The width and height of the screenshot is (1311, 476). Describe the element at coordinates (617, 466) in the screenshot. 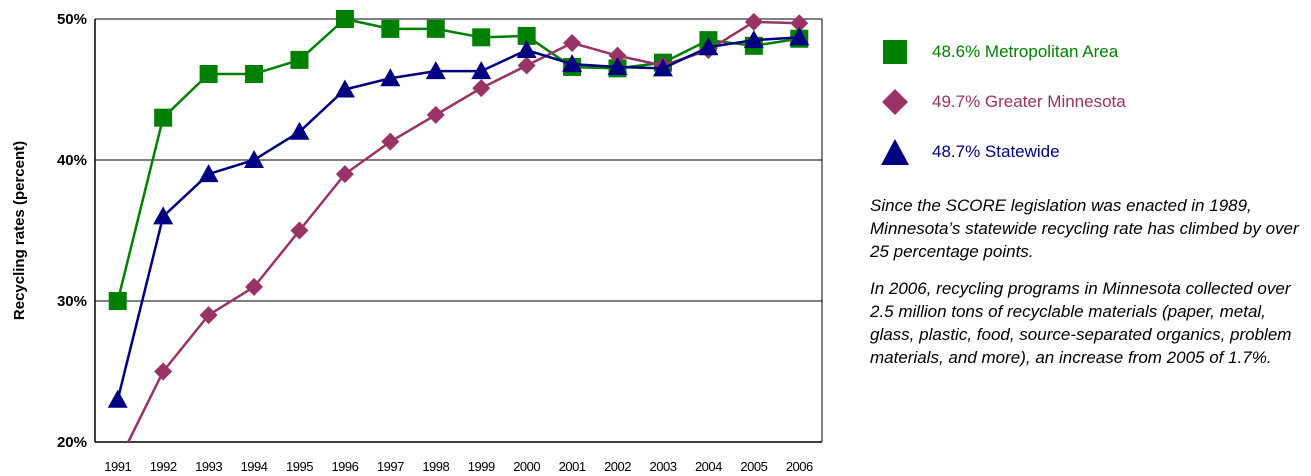

I see `x-tick-label: 2002` at that location.